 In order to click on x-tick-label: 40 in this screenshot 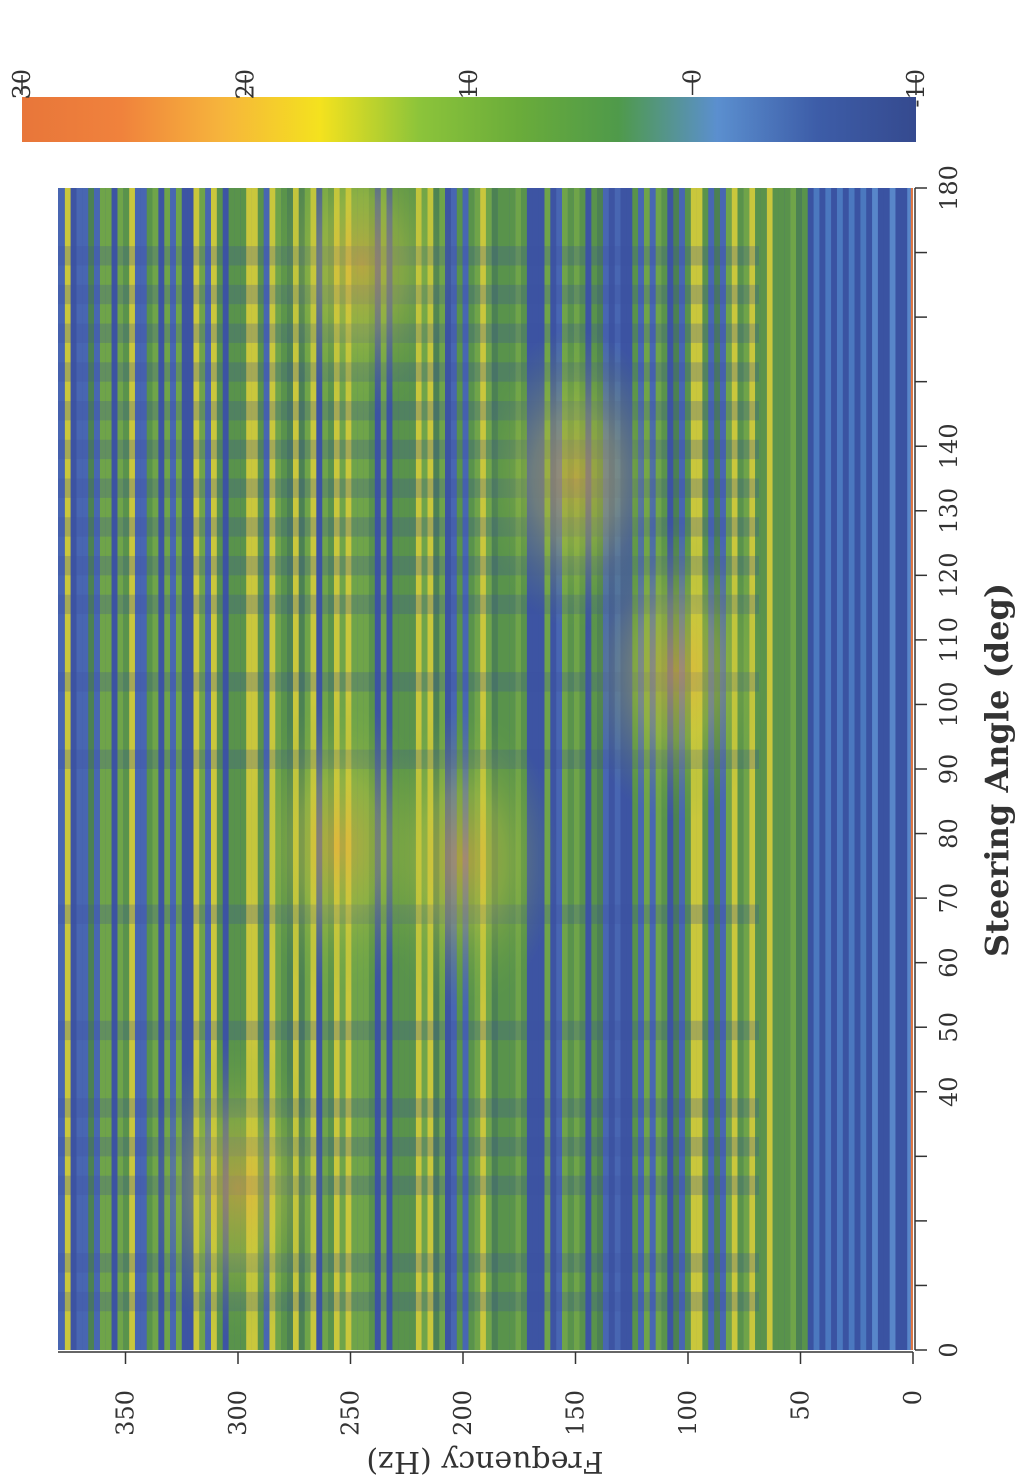, I will do `click(949, 1092)`.